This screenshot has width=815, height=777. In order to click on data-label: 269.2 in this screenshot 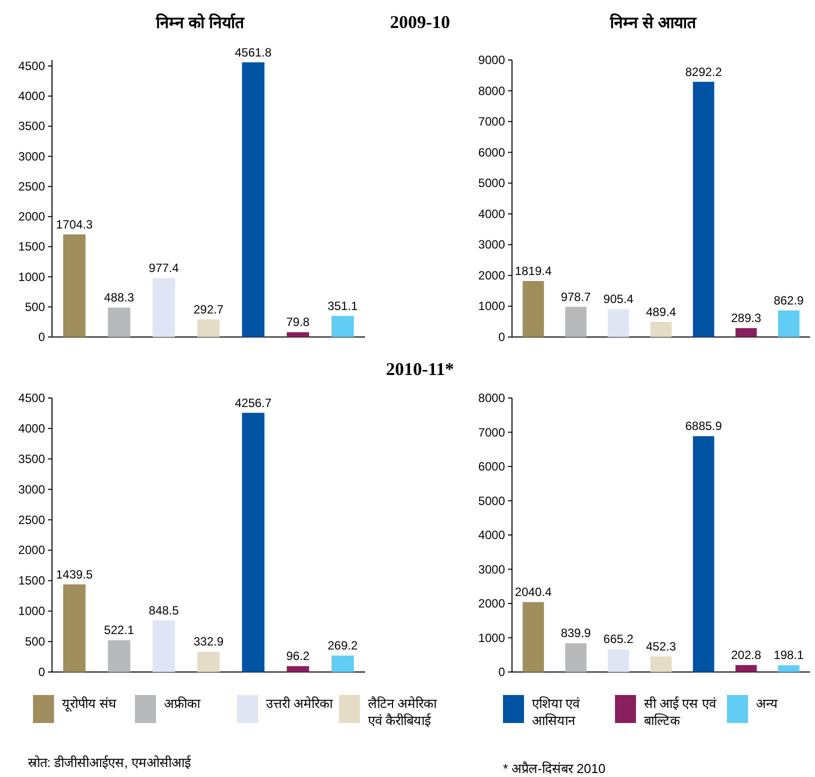, I will do `click(343, 645)`.